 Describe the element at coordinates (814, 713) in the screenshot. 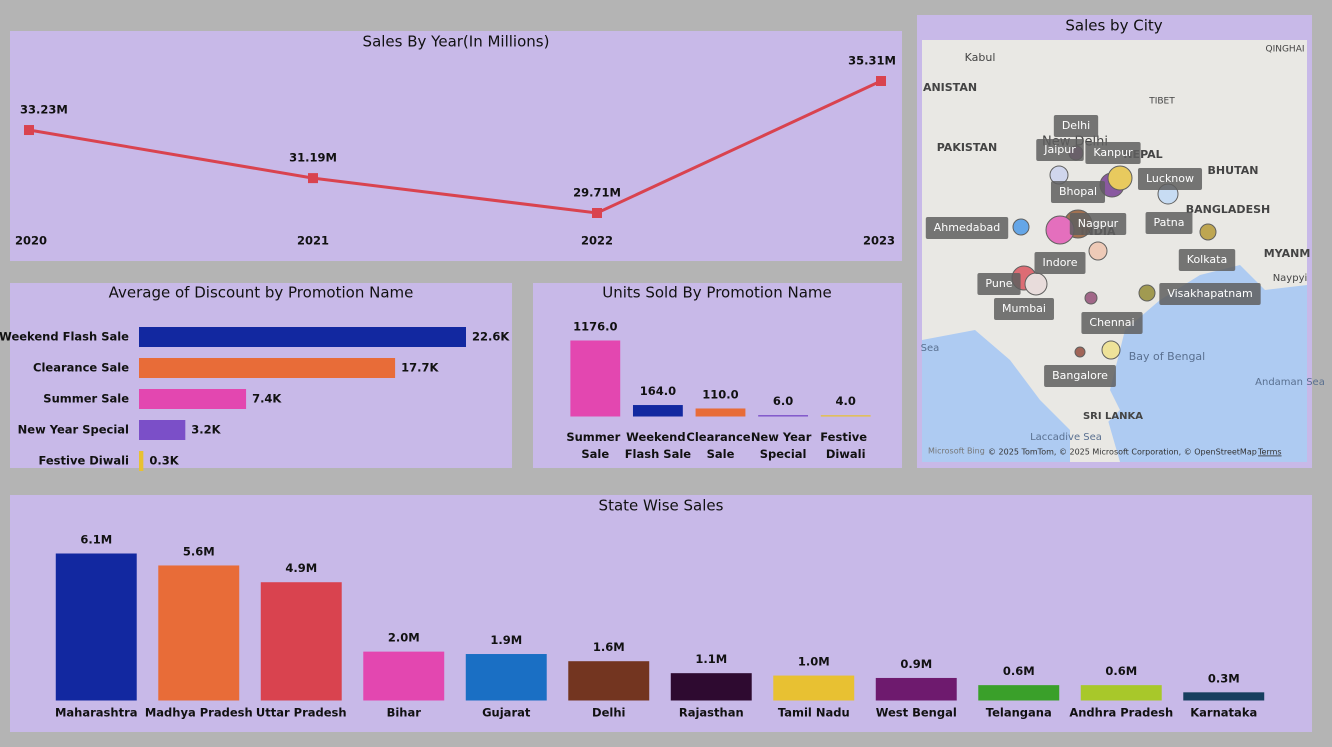

I see `x-tick-label: Tamil Nadu` at that location.